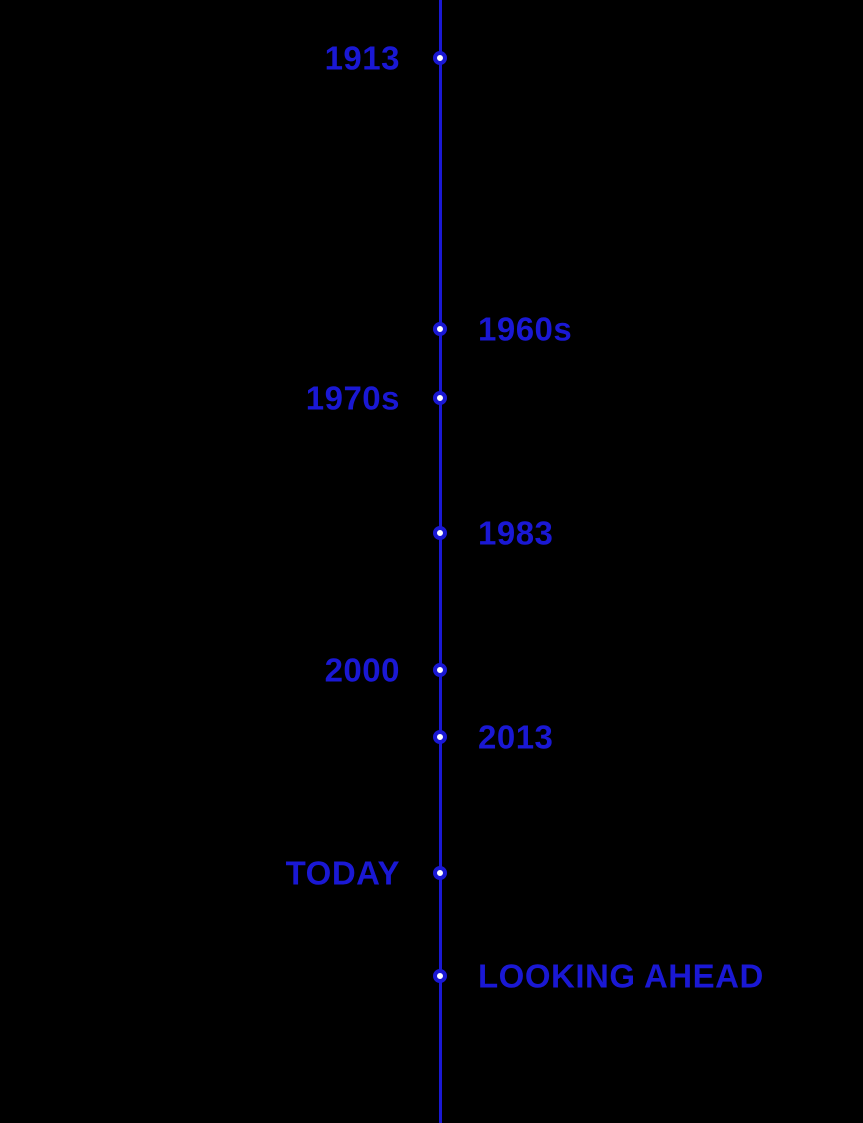 The width and height of the screenshot is (863, 1123). I want to click on timeline-event-label: 1913, so click(362, 58).